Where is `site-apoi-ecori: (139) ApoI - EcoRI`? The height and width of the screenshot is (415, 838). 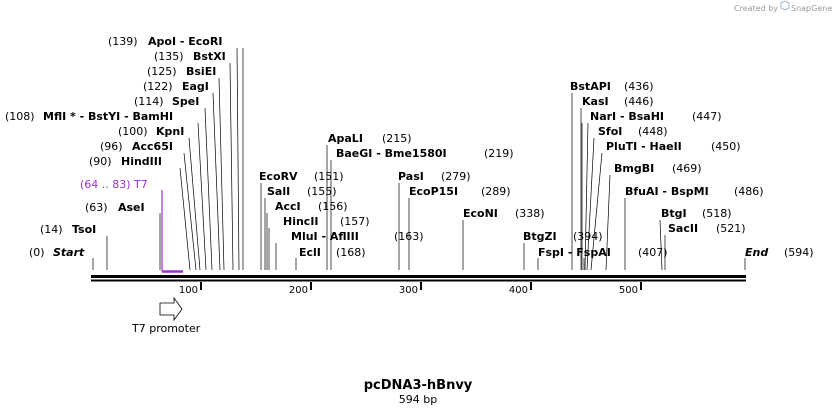 site-apoi-ecori: (139) ApoI - EcoRI is located at coordinates (165, 41).